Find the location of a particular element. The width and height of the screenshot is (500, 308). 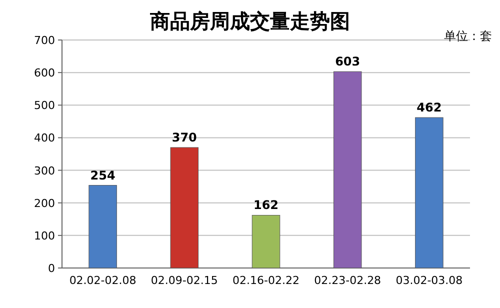

x-tick-label: 02.16-02.22 is located at coordinates (266, 280).